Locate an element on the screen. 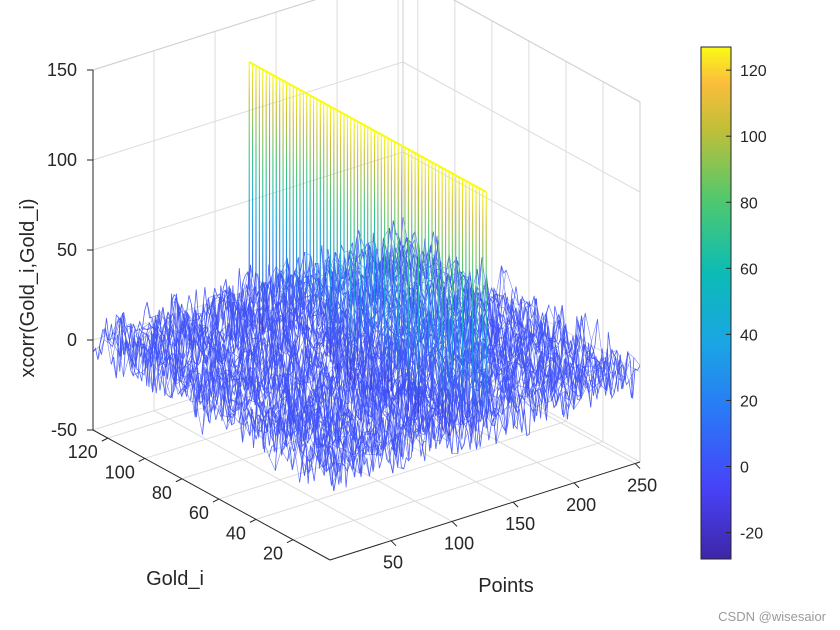 The height and width of the screenshot is (630, 840). y-tick-label: 120 is located at coordinates (83, 452).